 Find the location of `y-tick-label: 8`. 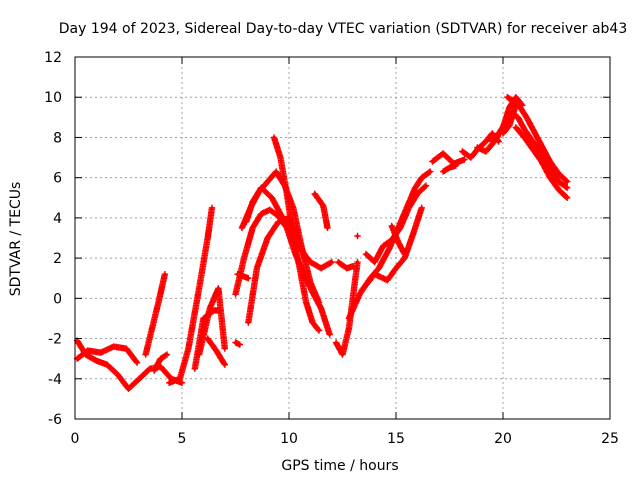

y-tick-label: 8 is located at coordinates (57, 138).